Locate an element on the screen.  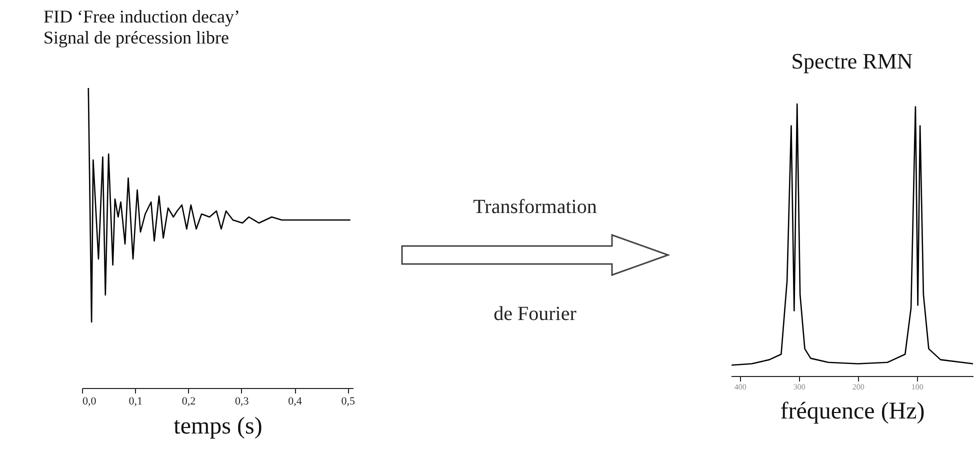
x-tick-label: 0,1 is located at coordinates (135, 402).